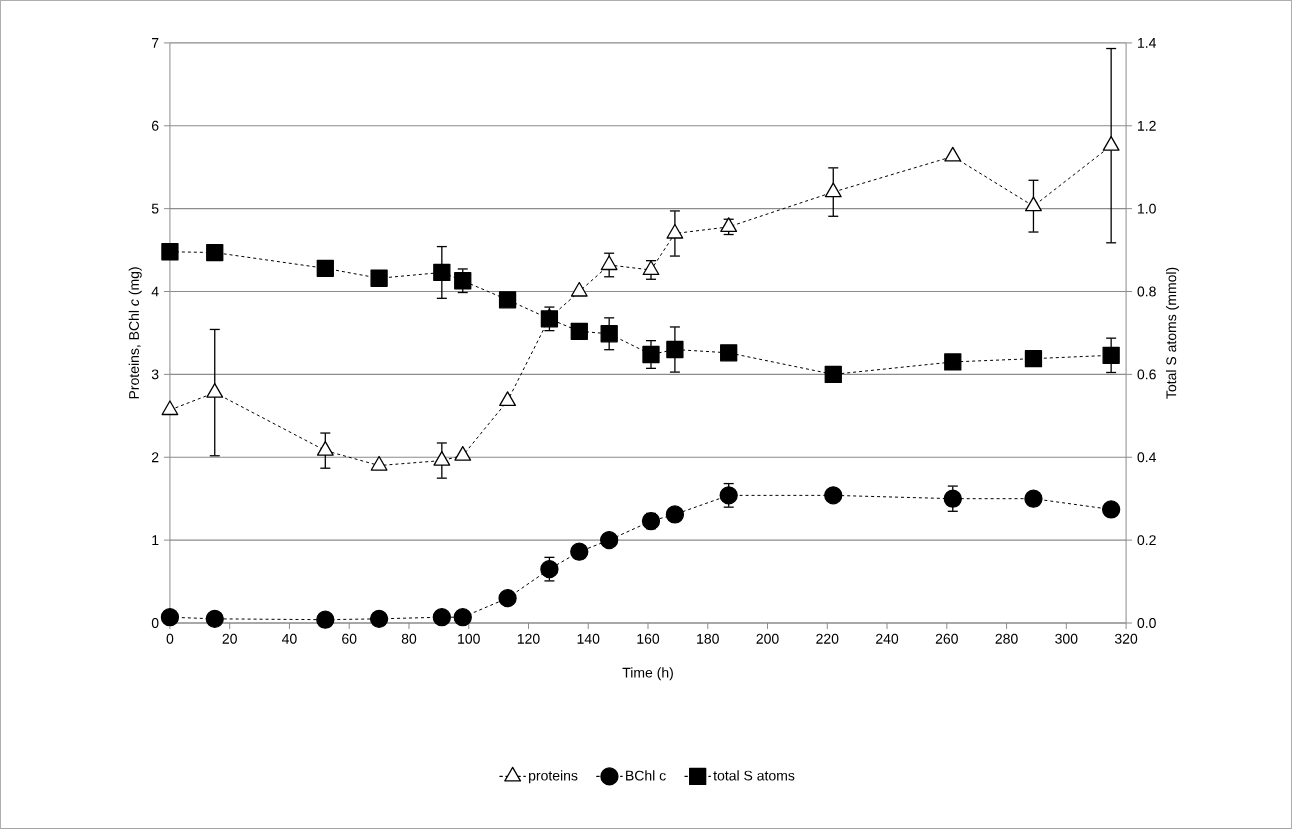  I want to click on x-tick-label: 200, so click(767, 638).